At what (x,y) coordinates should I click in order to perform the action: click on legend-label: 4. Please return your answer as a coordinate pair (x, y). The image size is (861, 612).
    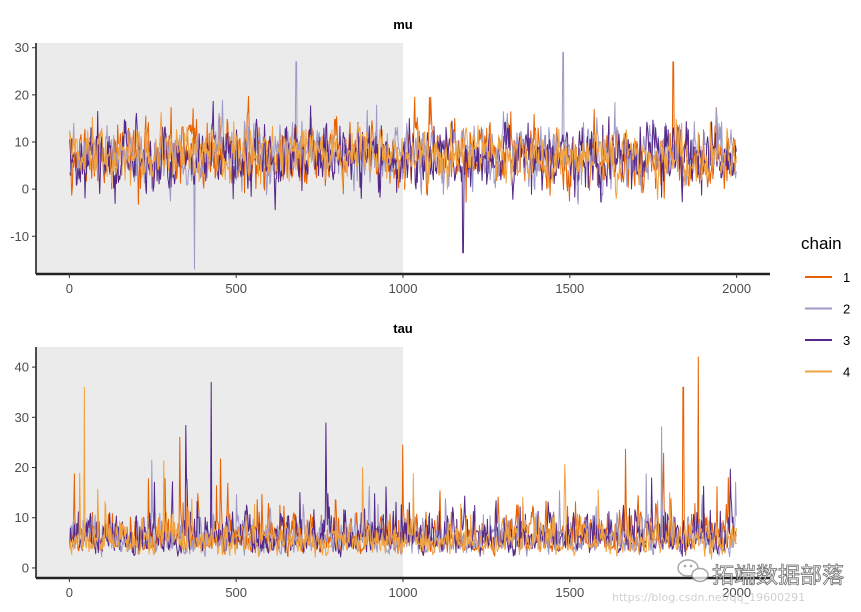
    Looking at the image, I should click on (846, 372).